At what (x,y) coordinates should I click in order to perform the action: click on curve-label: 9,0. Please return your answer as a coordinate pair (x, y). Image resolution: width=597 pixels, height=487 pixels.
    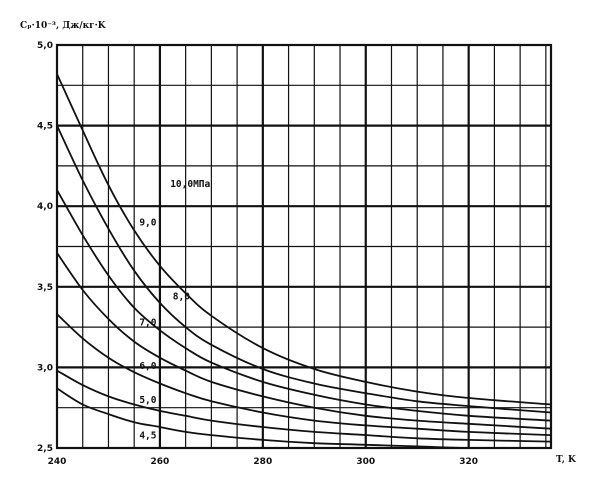
    Looking at the image, I should click on (147, 223).